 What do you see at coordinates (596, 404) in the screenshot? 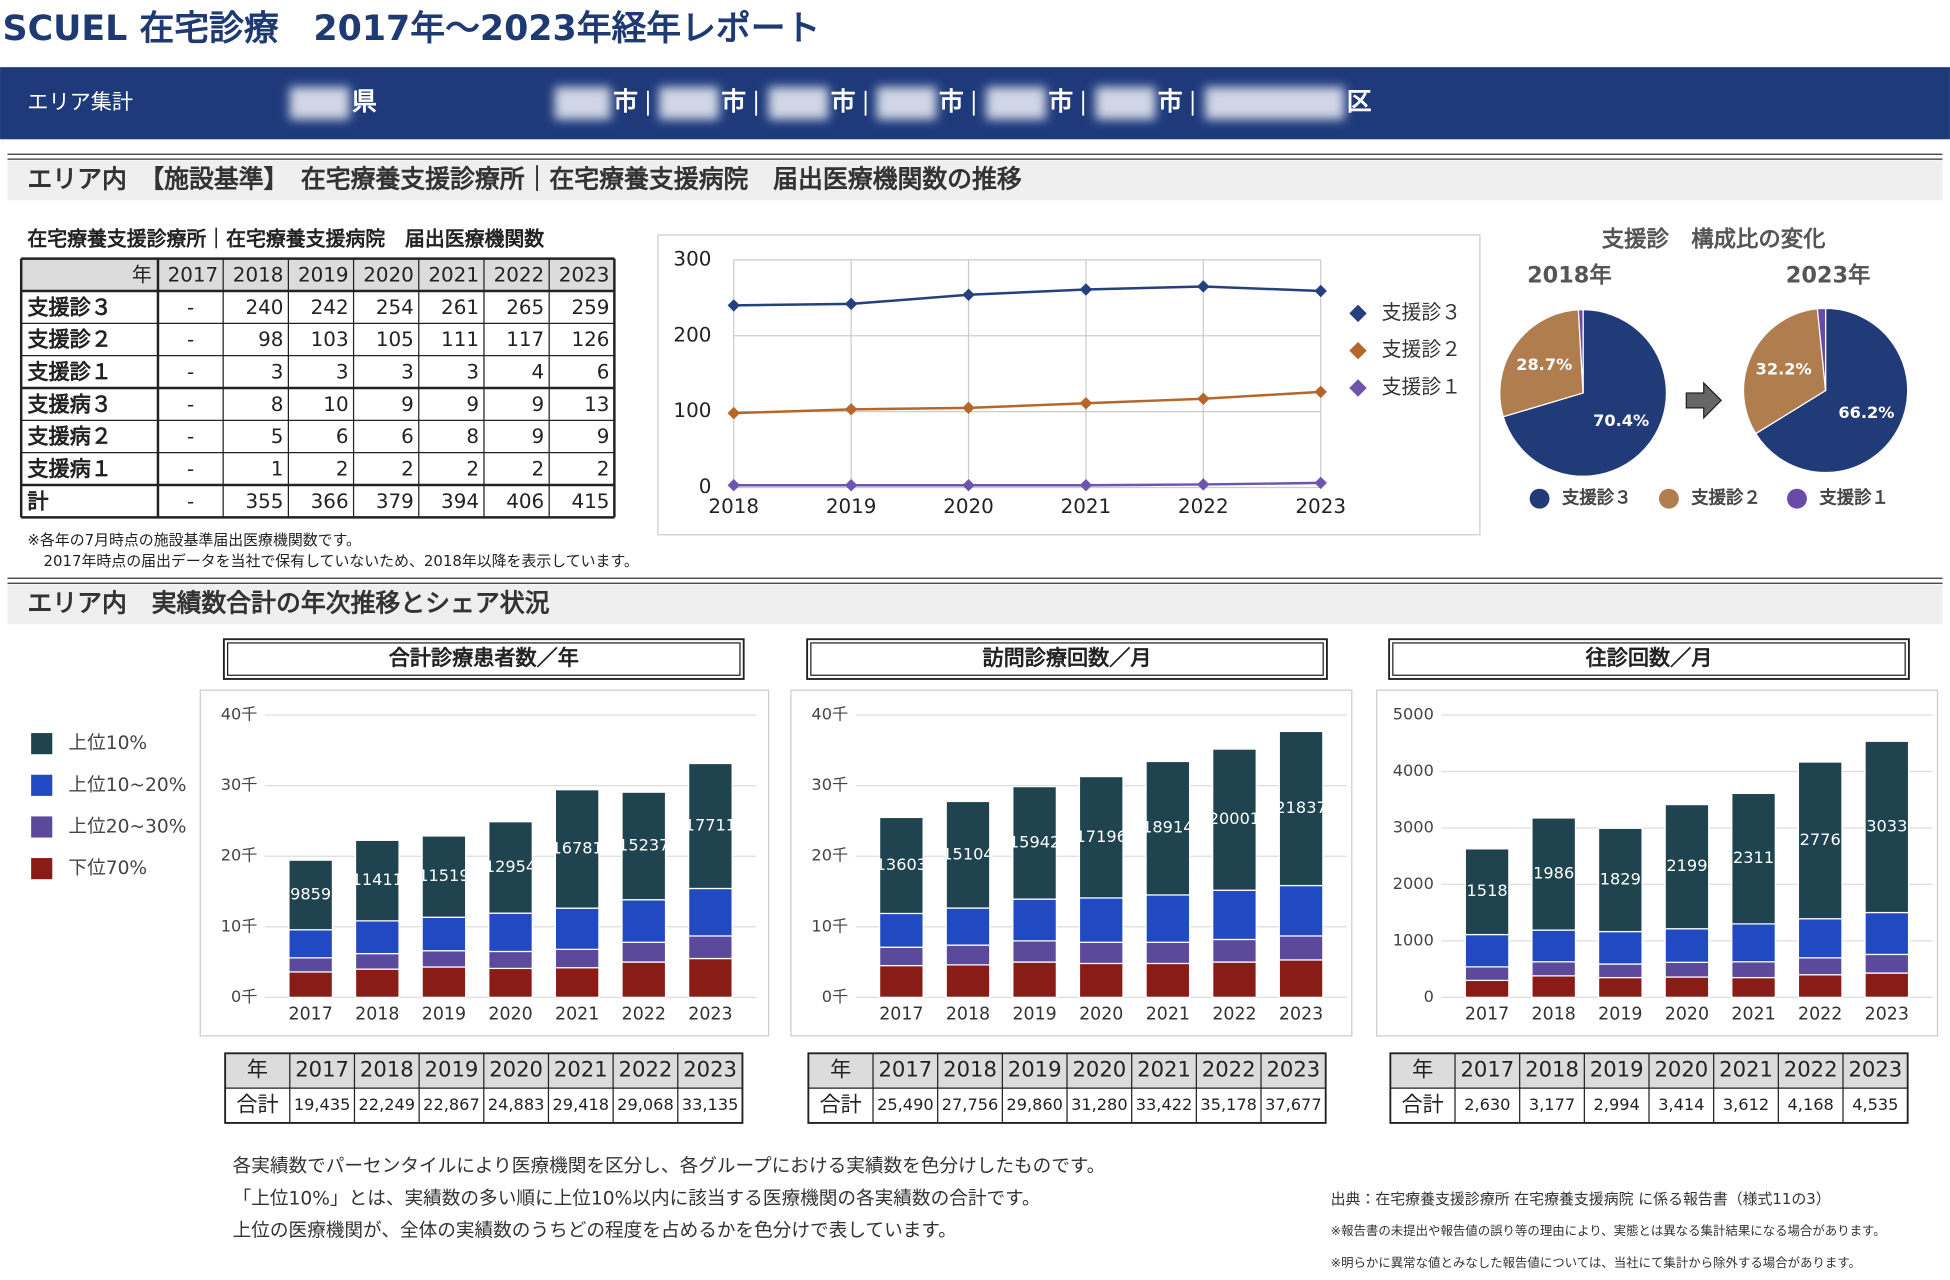
I see `table-cell: 13` at bounding box center [596, 404].